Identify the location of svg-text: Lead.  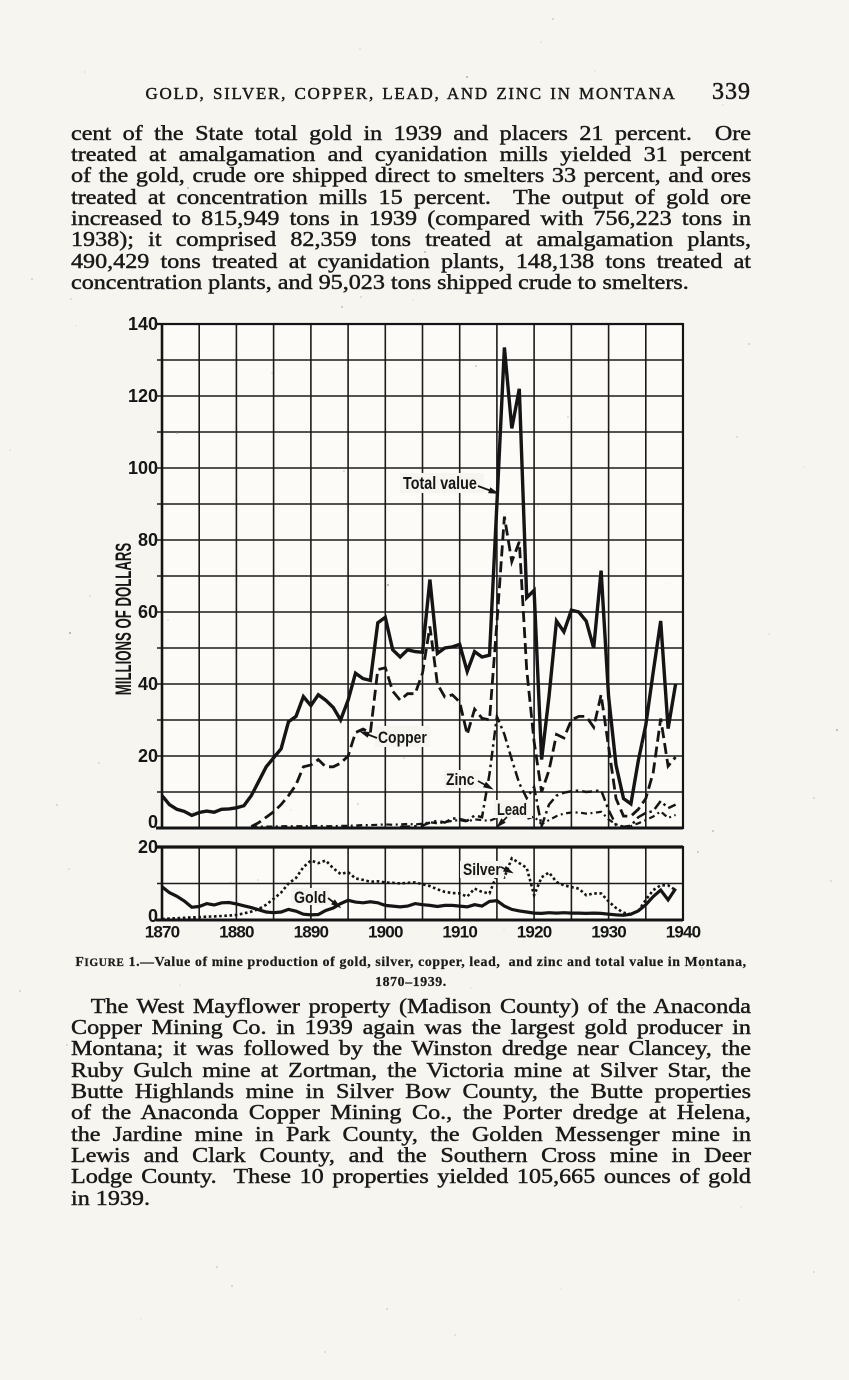
(512, 811).